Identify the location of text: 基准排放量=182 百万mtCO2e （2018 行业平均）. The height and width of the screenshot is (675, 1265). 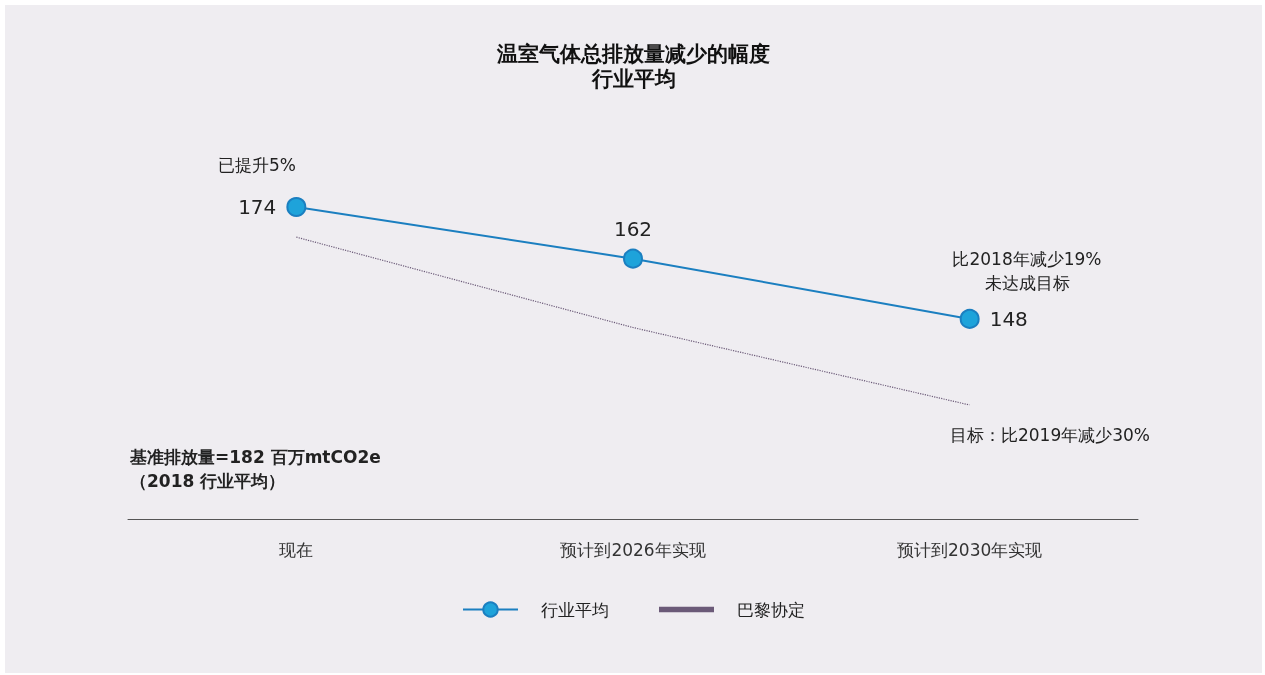
(255, 469).